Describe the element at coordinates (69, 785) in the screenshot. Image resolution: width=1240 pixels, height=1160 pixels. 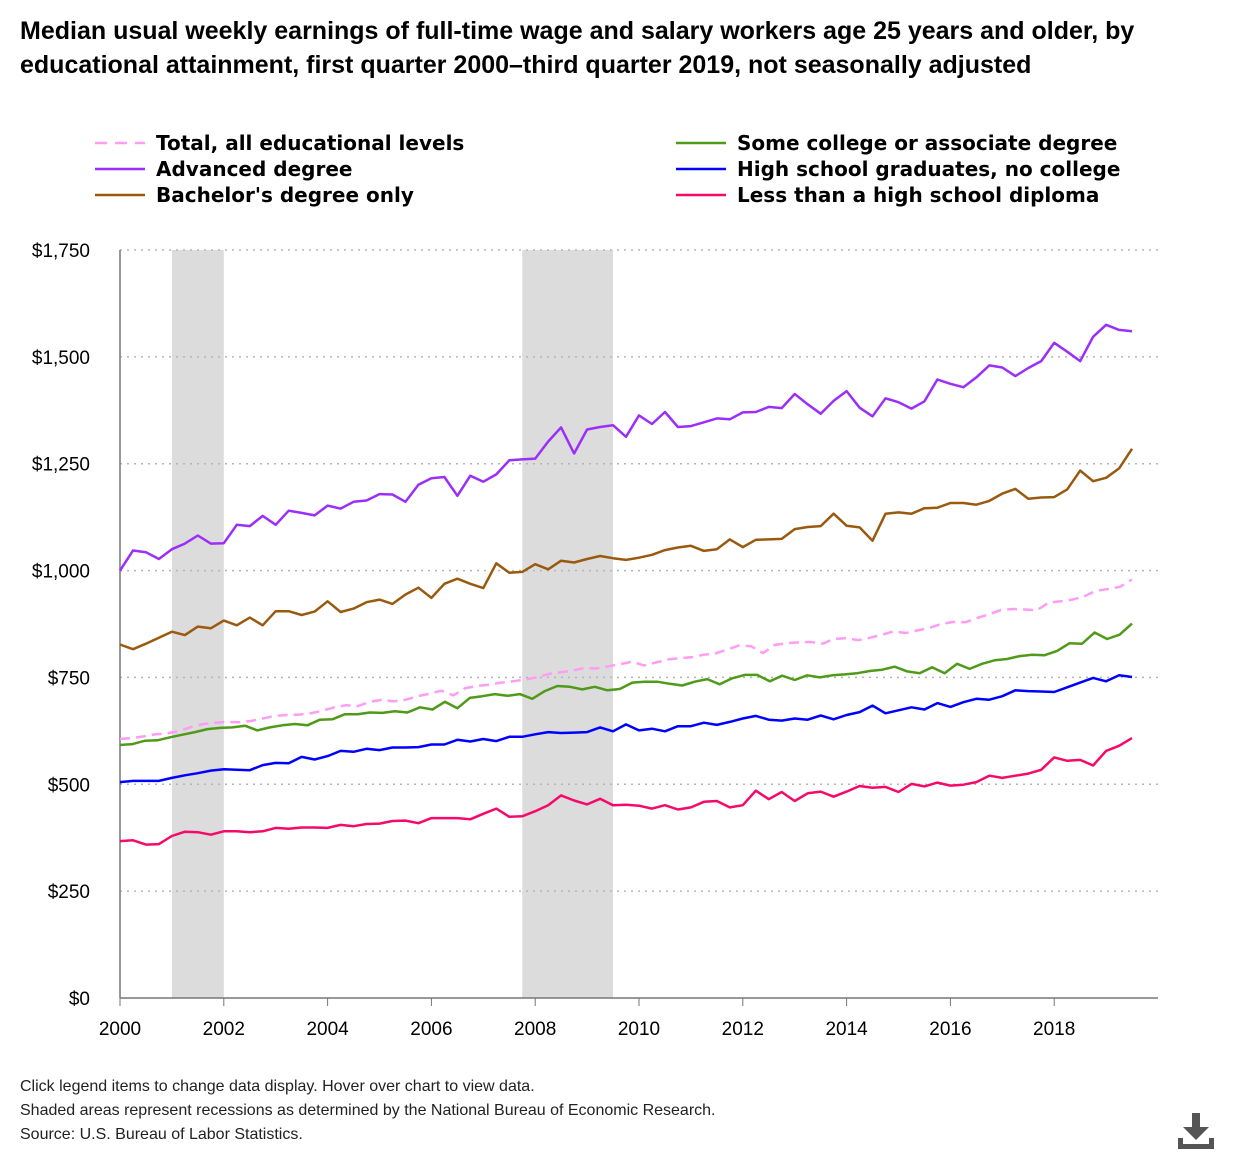
I see `y-tick-label: $500` at that location.